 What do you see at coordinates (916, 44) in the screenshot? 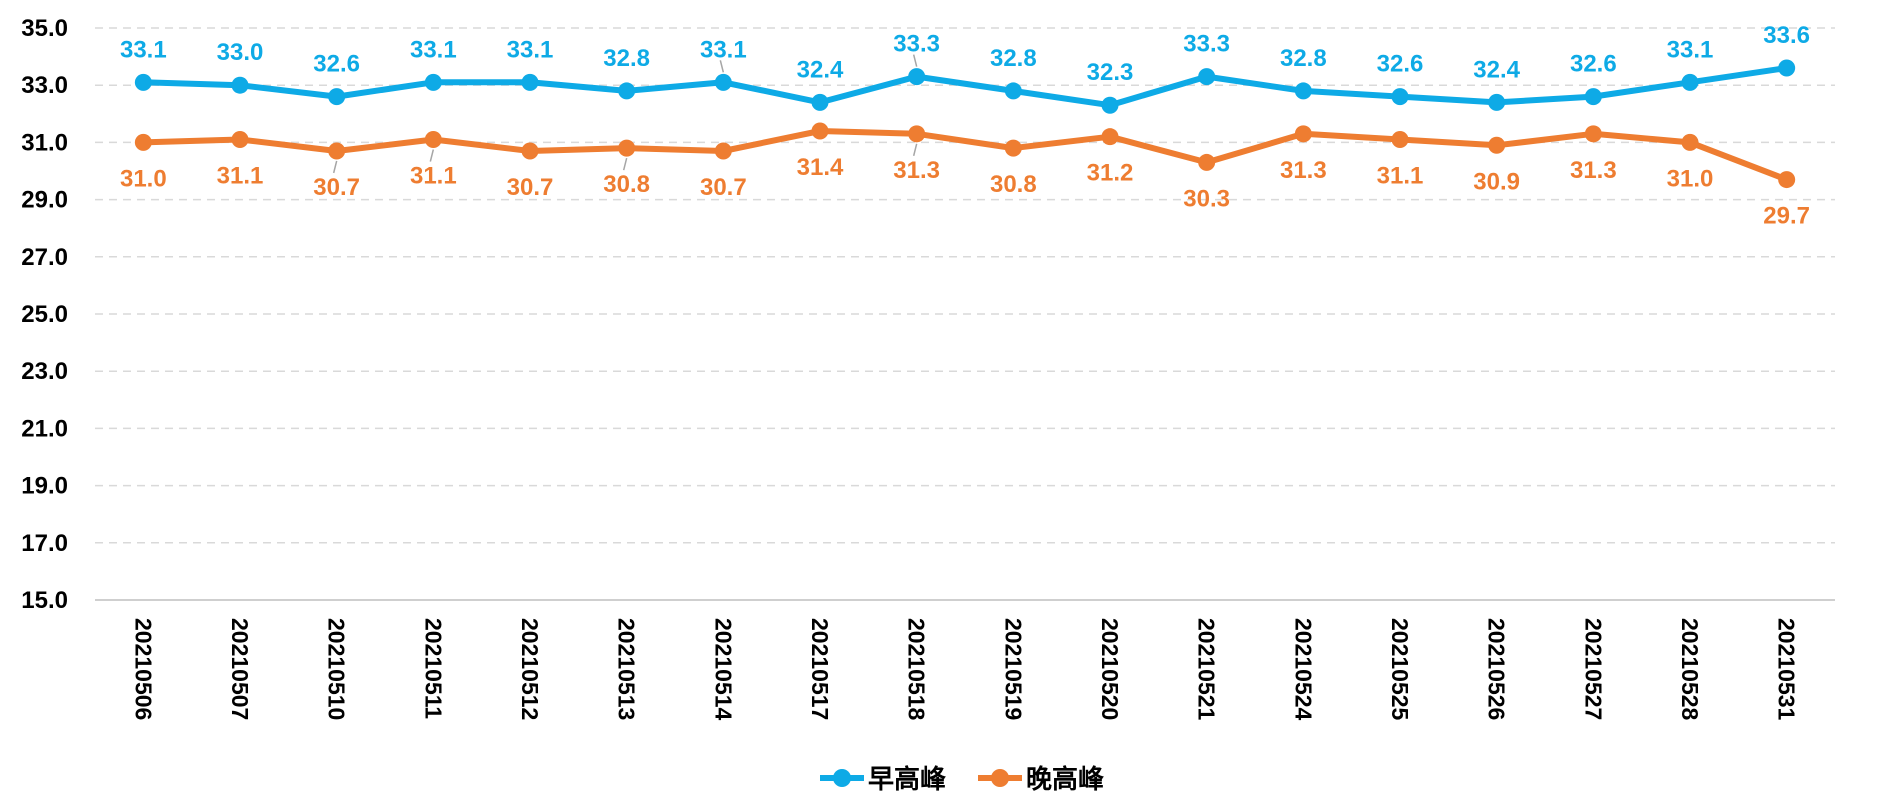
I see `data-label: 33.3` at bounding box center [916, 44].